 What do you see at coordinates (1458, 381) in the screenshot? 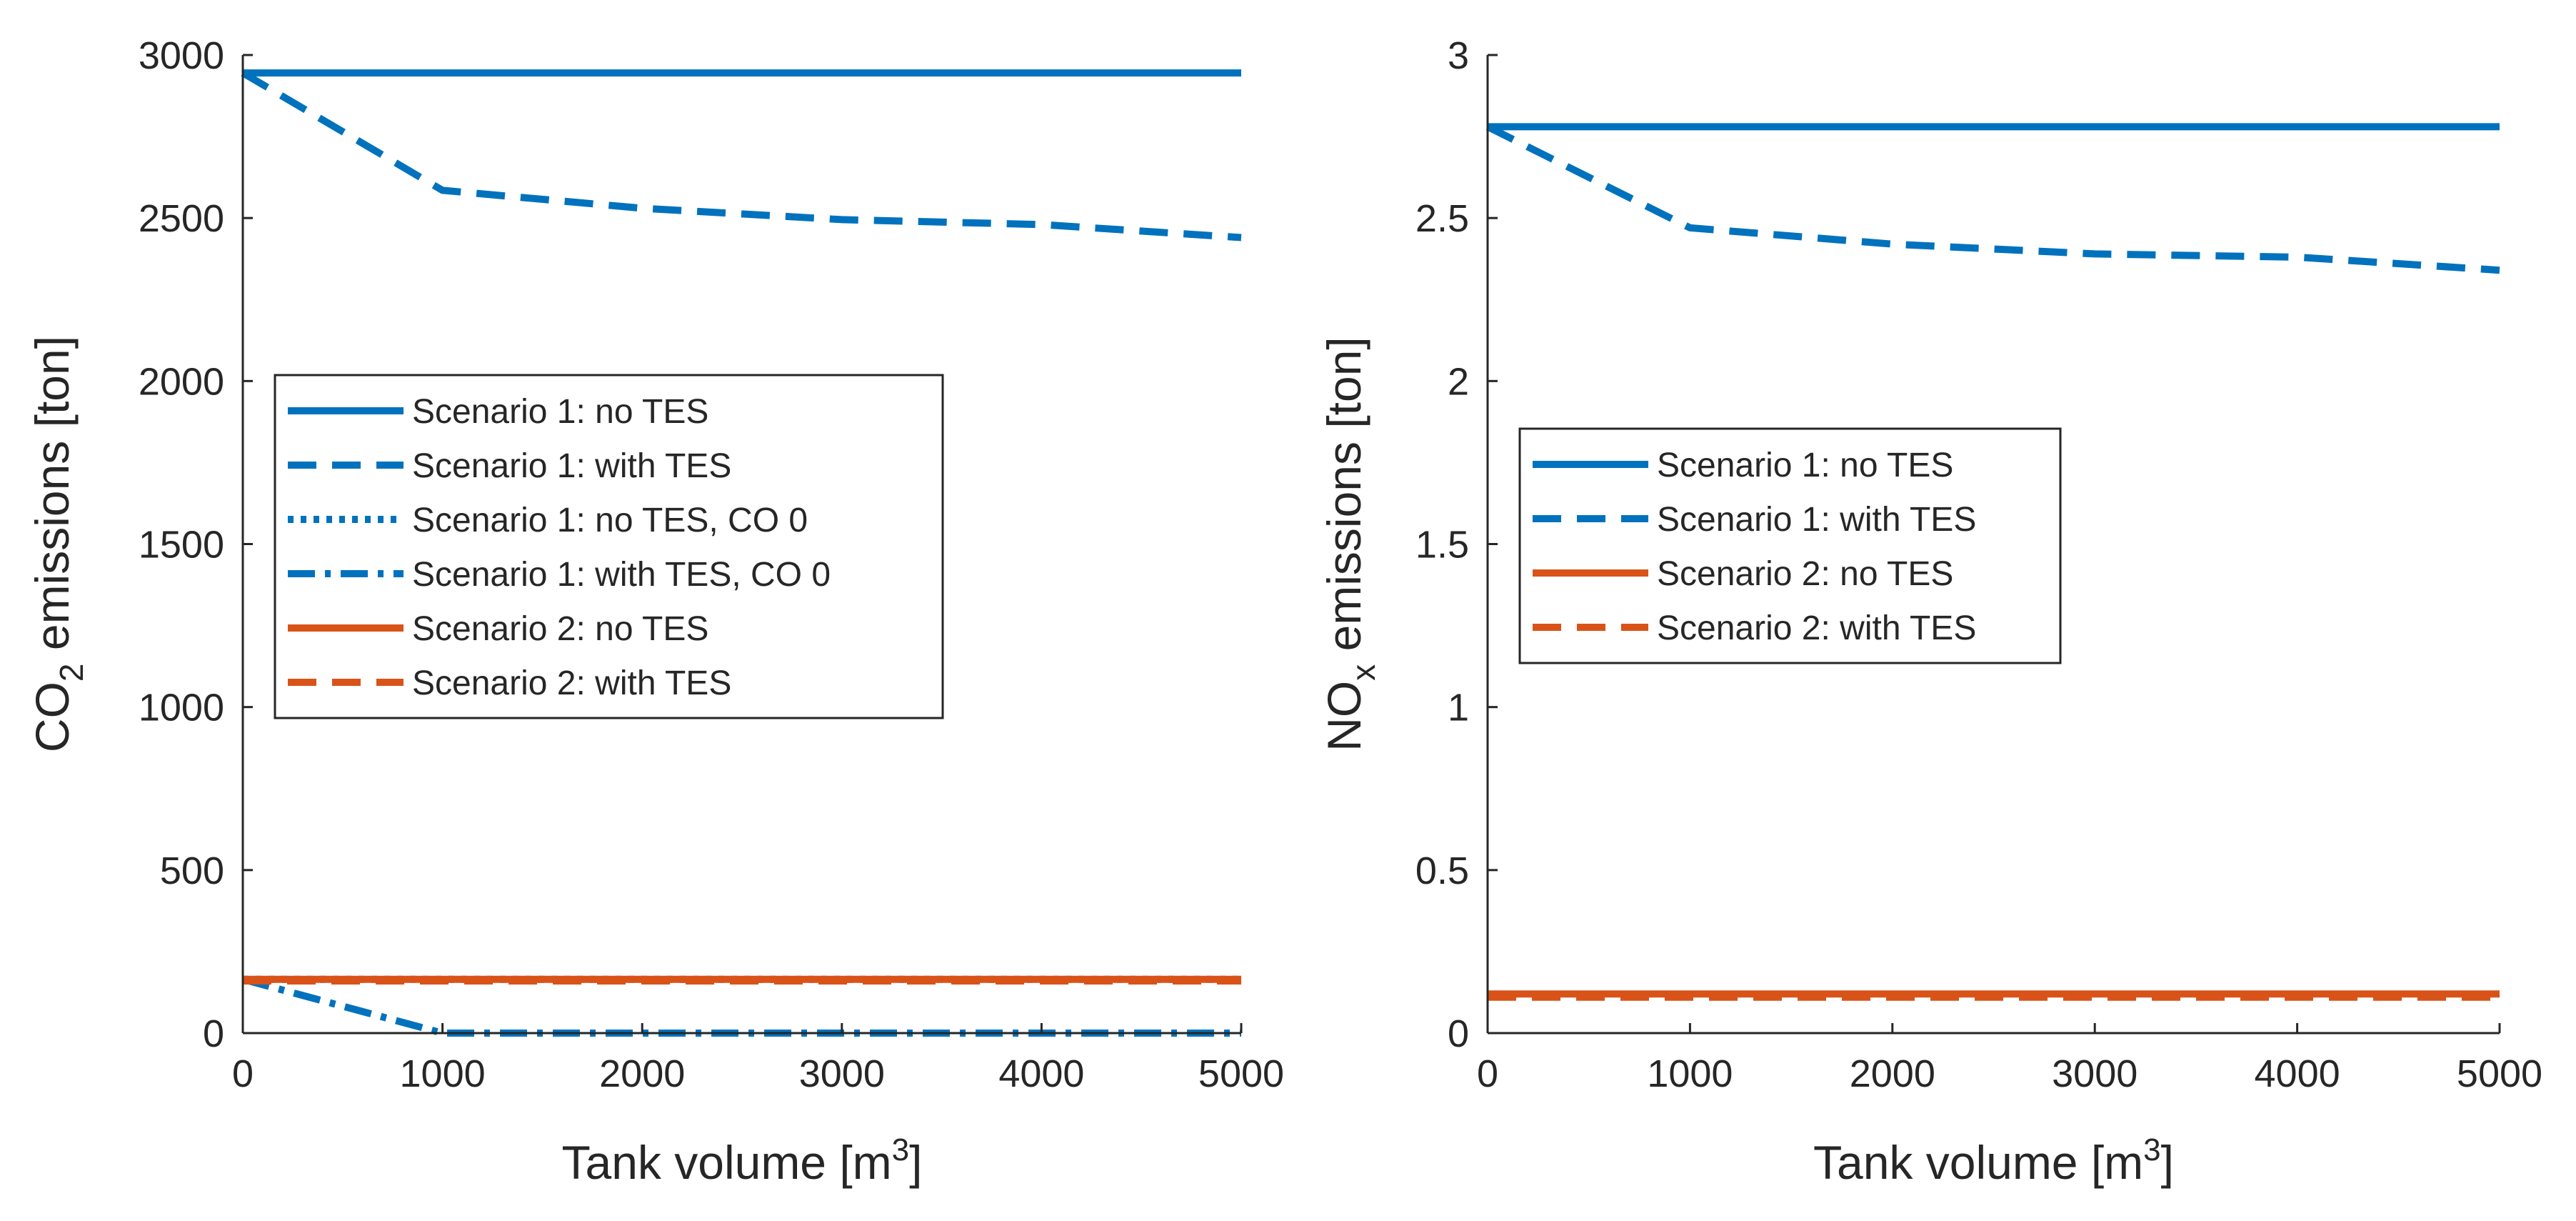
I see `y-tick-label: 2` at bounding box center [1458, 381].